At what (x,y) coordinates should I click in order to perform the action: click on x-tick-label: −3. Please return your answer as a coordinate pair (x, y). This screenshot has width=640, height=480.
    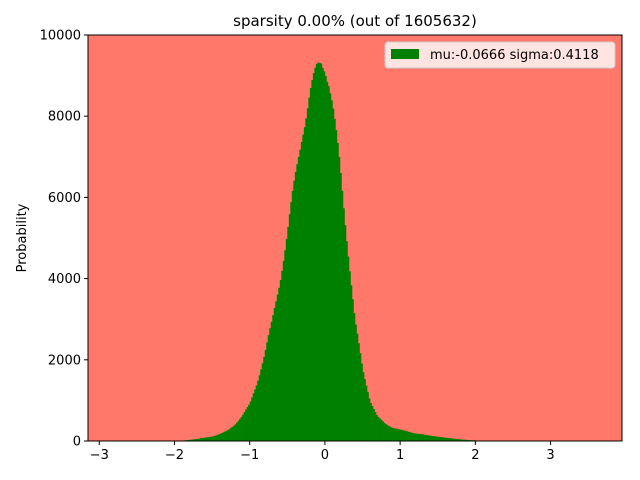
    Looking at the image, I should click on (99, 455).